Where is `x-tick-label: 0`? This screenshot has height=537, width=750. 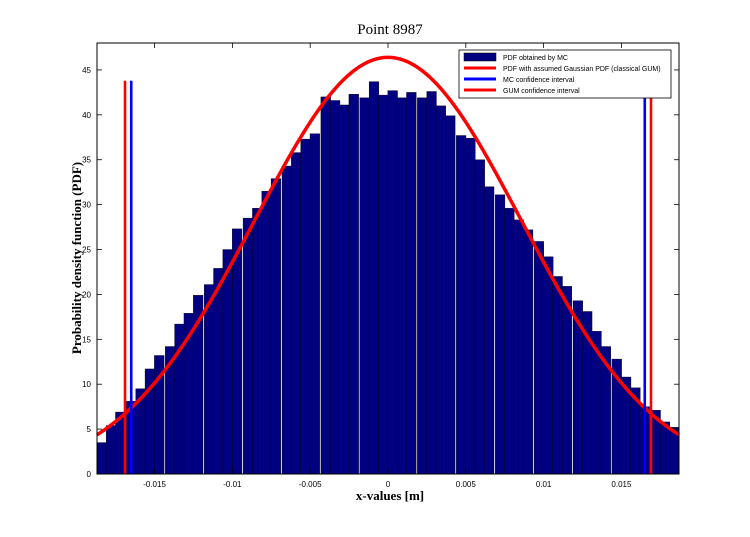 x-tick-label: 0 is located at coordinates (388, 484).